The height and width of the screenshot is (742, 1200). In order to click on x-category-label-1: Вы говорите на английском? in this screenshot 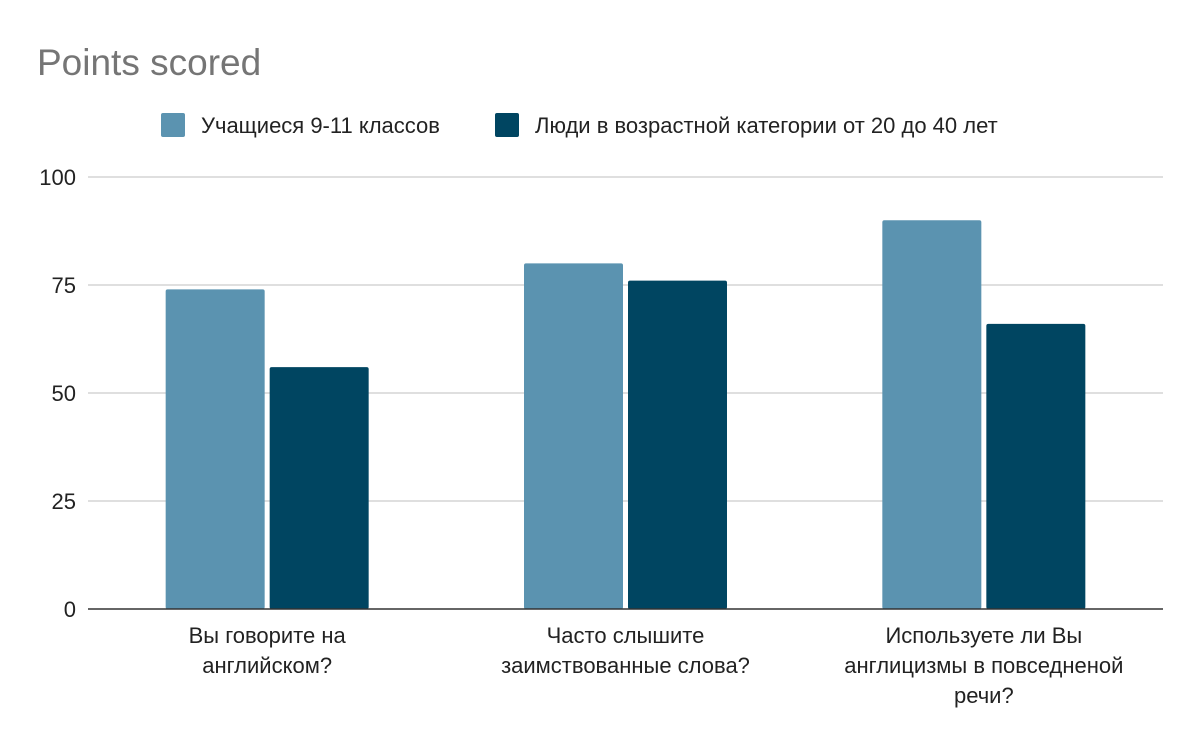, I will do `click(268, 650)`.